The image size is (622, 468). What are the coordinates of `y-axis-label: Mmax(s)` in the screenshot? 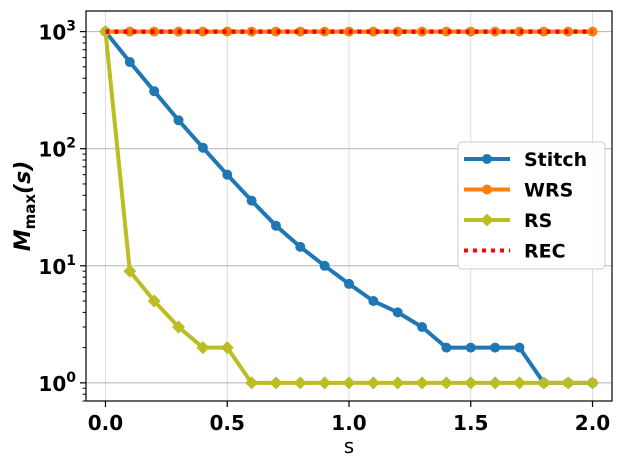 It's located at (25, 206).